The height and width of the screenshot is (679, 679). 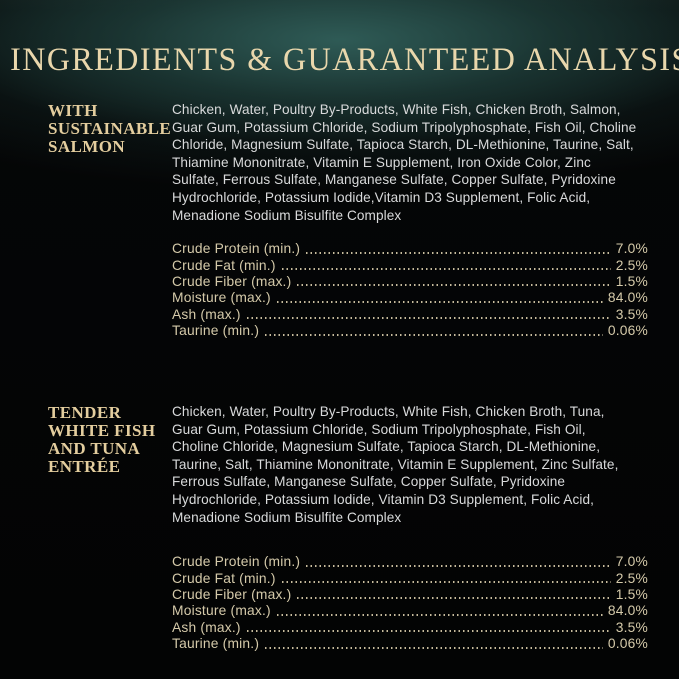 I want to click on section-heading: WITH SUSTAINABLE SALMON, so click(x=110, y=128).